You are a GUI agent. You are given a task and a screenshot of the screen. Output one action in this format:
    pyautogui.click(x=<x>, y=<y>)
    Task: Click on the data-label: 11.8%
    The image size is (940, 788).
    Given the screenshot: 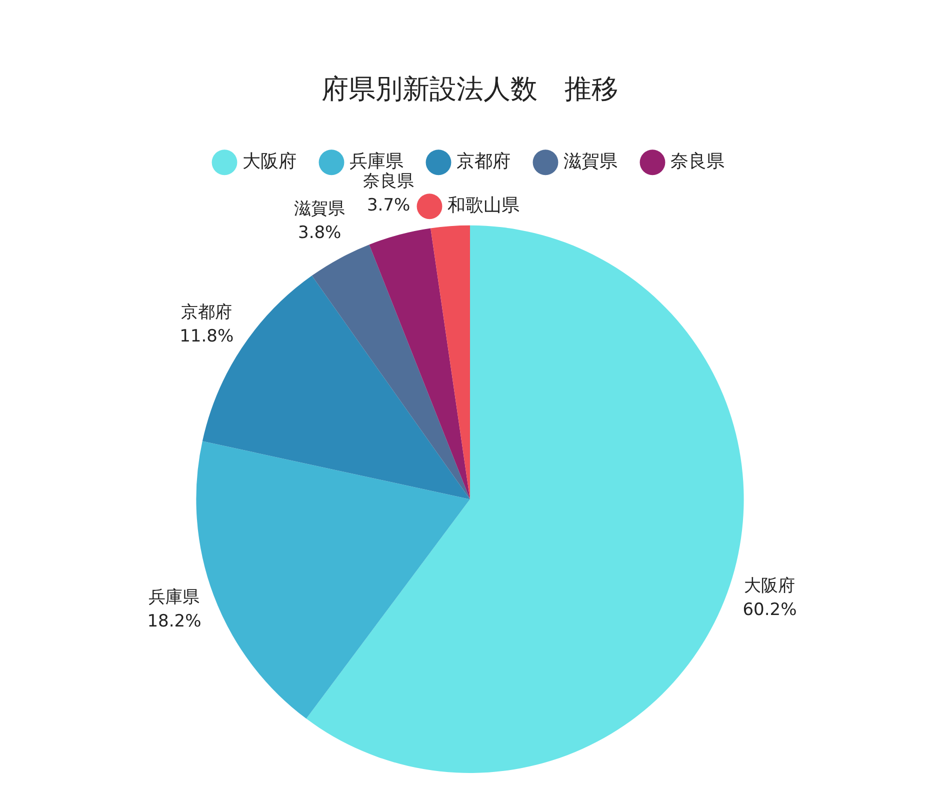 What is the action you would take?
    pyautogui.click(x=207, y=336)
    